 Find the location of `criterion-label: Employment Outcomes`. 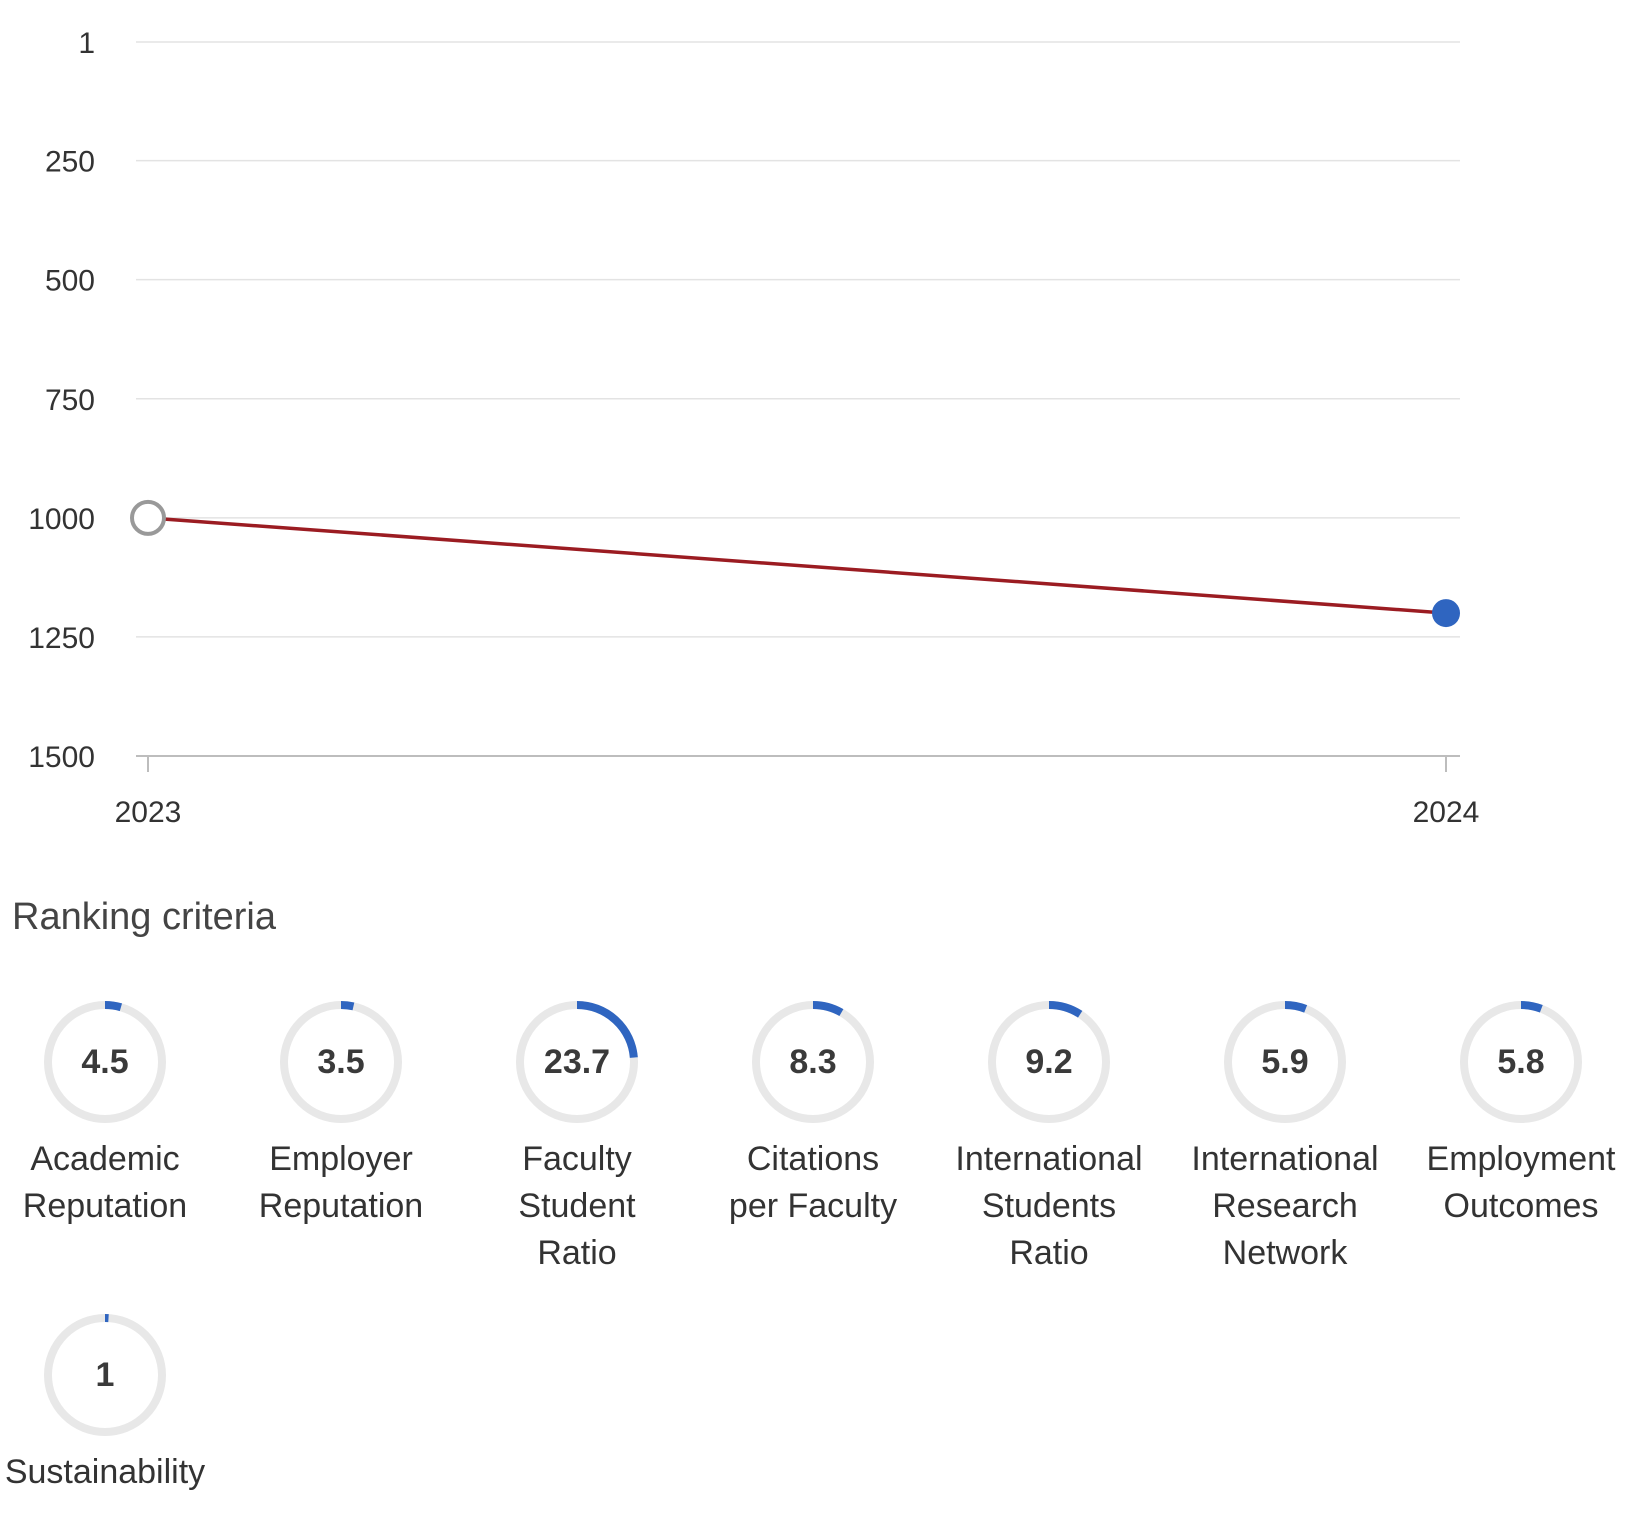

criterion-label: Employment Outcomes is located at coordinates (1521, 1182).